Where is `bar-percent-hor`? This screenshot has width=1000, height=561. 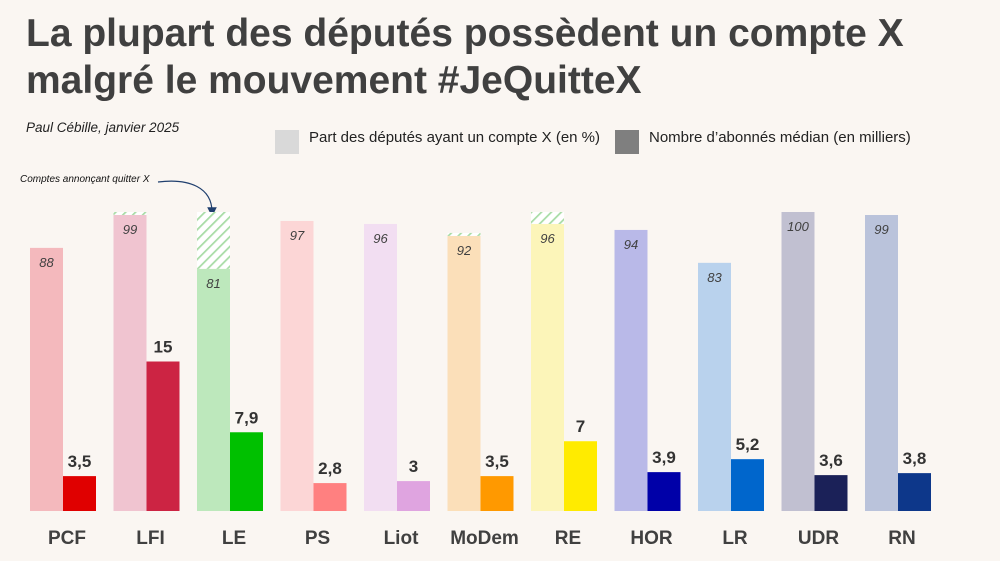 bar-percent-hor is located at coordinates (631, 370).